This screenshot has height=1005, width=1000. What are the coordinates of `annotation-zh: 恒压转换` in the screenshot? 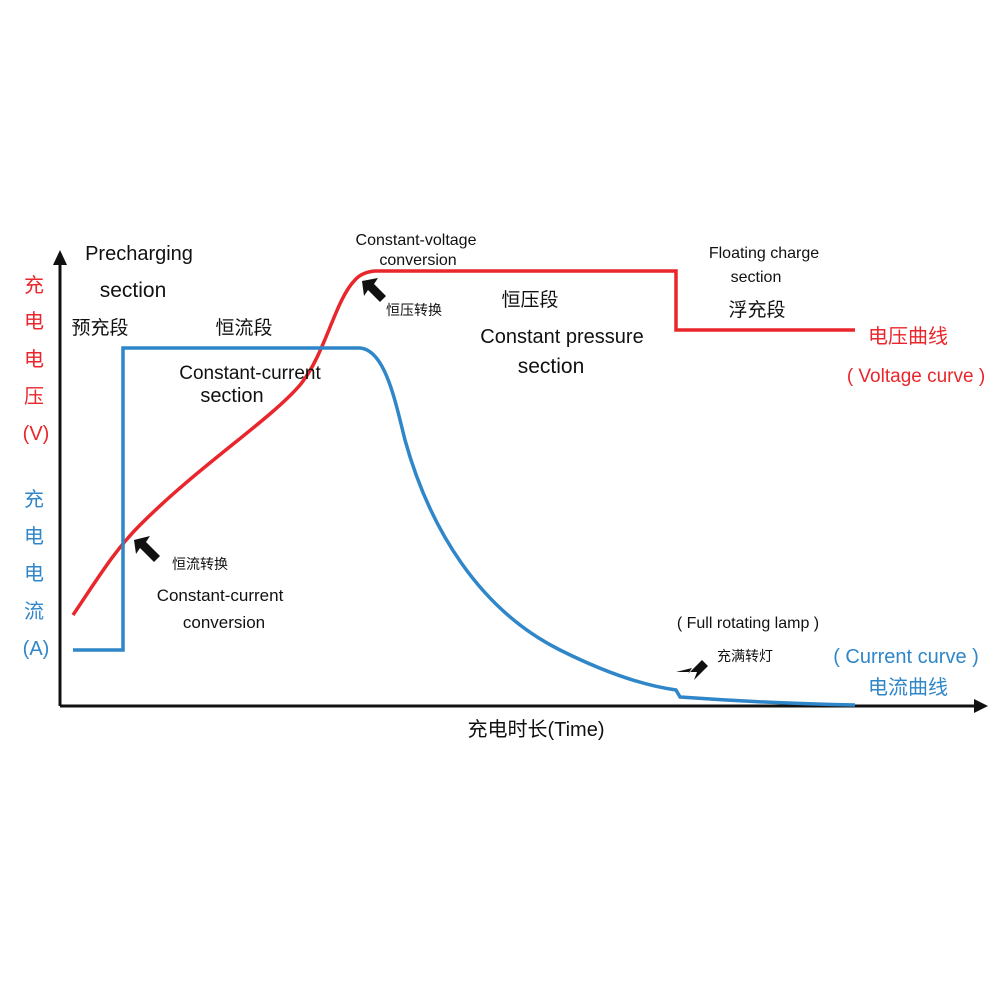 It's located at (414, 310).